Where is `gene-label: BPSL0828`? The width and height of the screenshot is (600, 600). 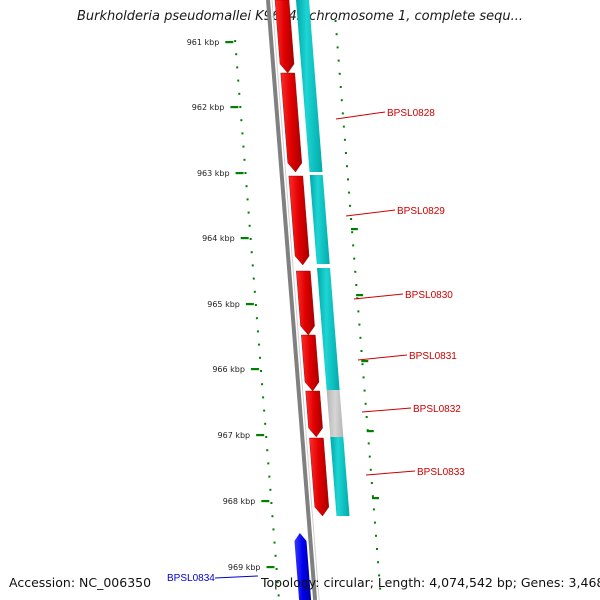 gene-label: BPSL0828 is located at coordinates (411, 113).